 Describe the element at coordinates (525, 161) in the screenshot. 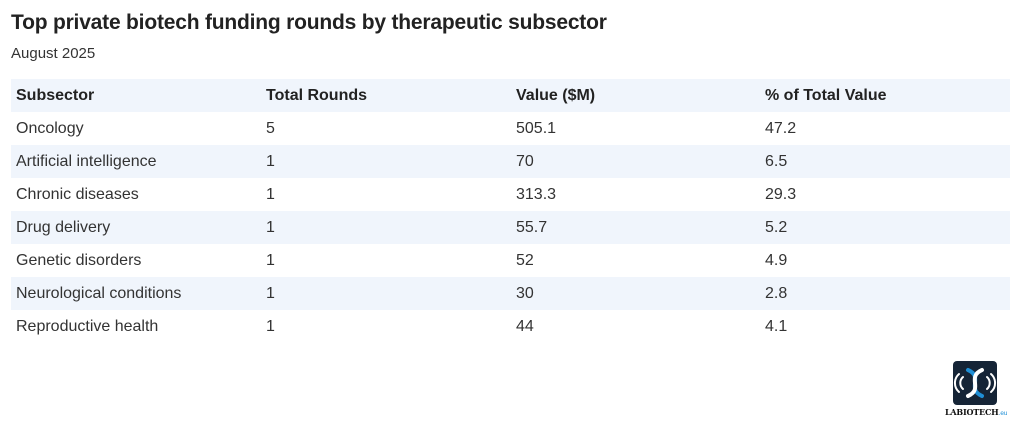

I see `cell-value: 70` at that location.